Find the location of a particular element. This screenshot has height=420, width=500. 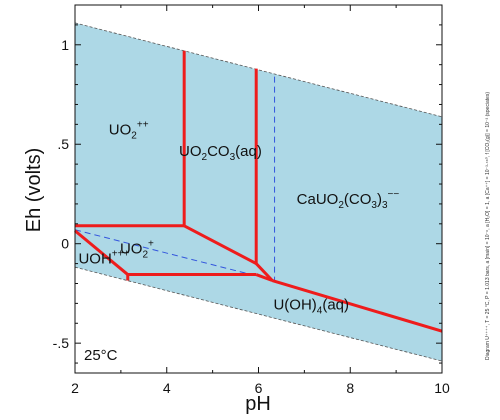

x-tick-label: 4 is located at coordinates (167, 388).